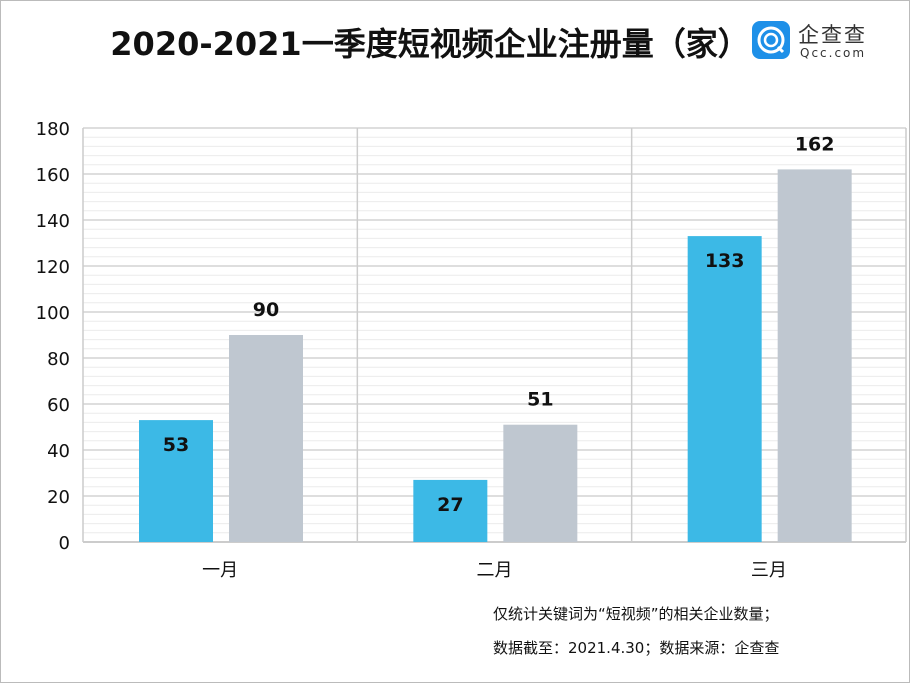 The height and width of the screenshot is (683, 910). What do you see at coordinates (266, 310) in the screenshot?
I see `data-label: 90` at bounding box center [266, 310].